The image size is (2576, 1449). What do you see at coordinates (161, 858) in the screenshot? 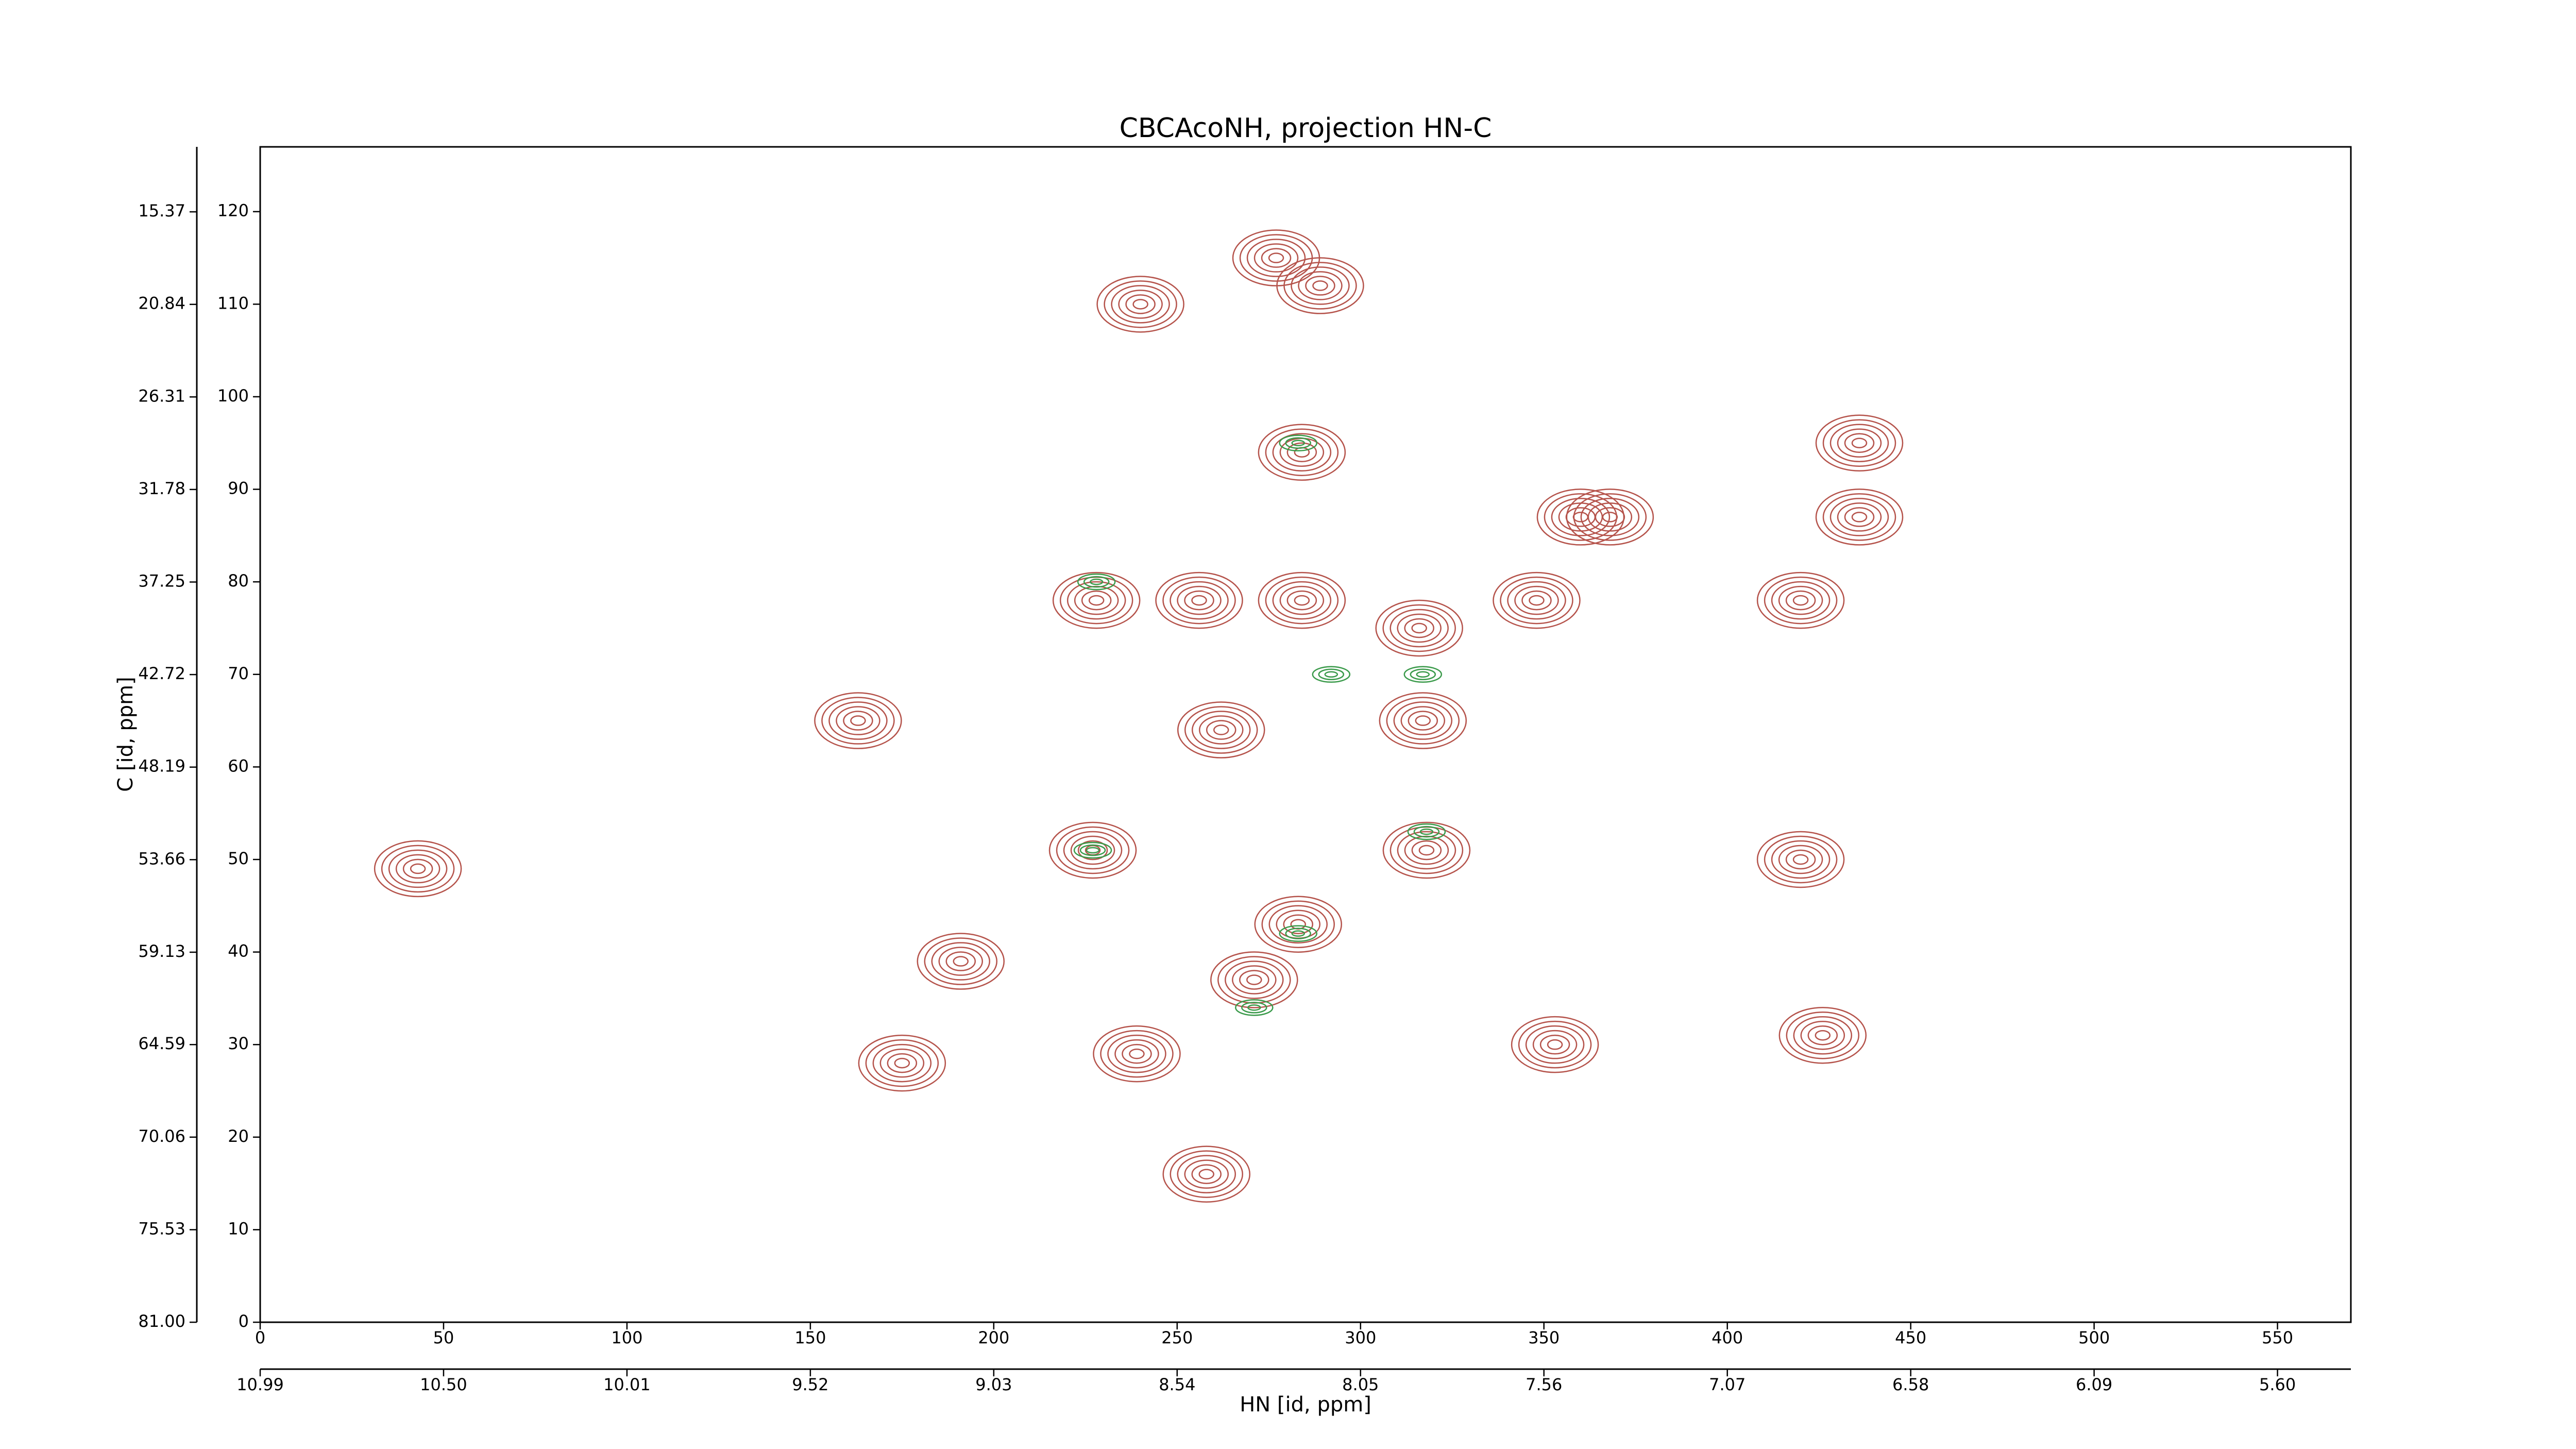
I see `y2-tick-label: 53.66` at bounding box center [161, 858].